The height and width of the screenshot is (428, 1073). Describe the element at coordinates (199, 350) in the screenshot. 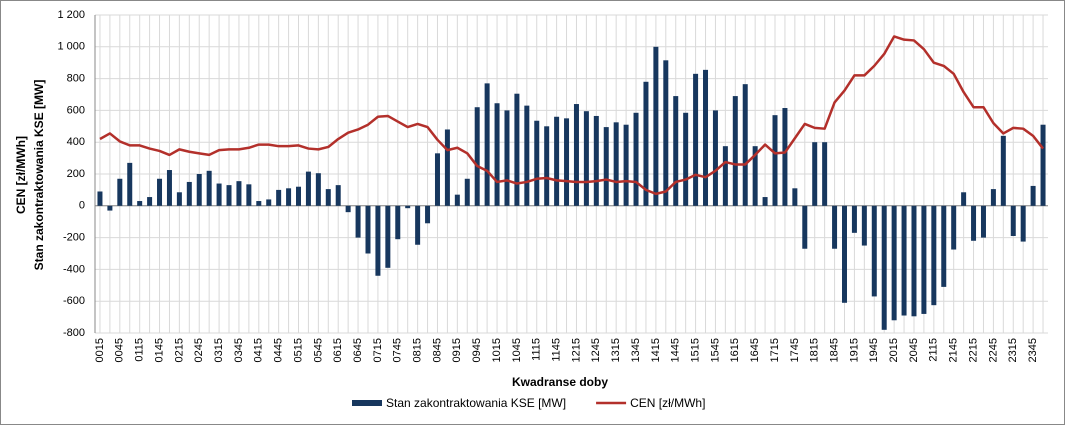

I see `x-tick-label: 0245` at that location.